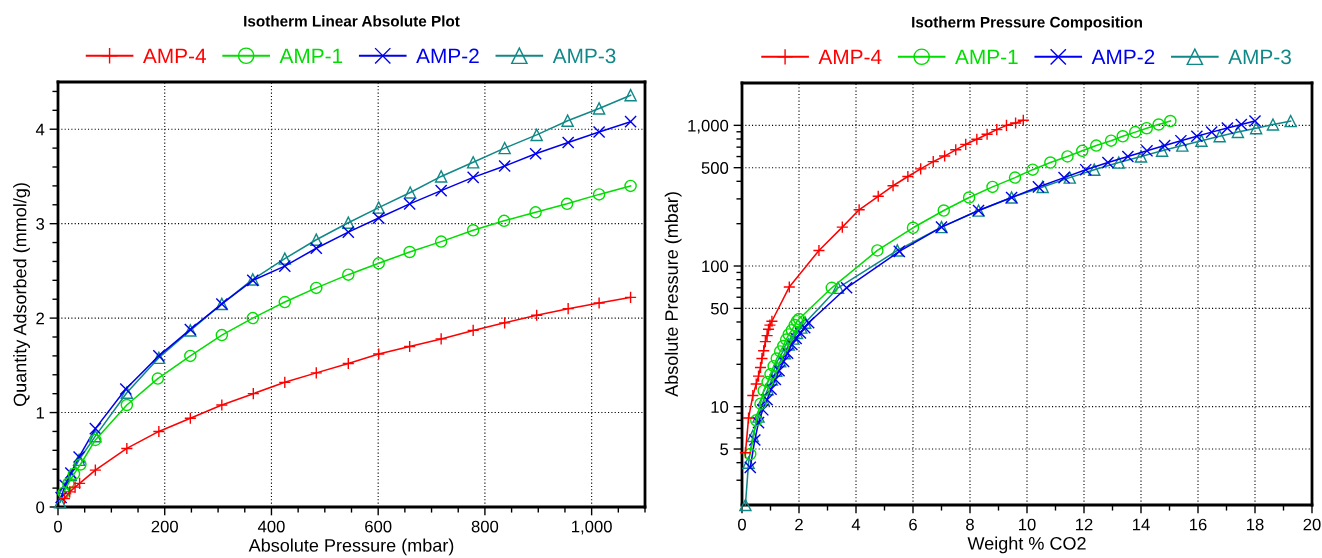 The width and height of the screenshot is (1322, 558). I want to click on x-tick-label: 4, so click(856, 524).